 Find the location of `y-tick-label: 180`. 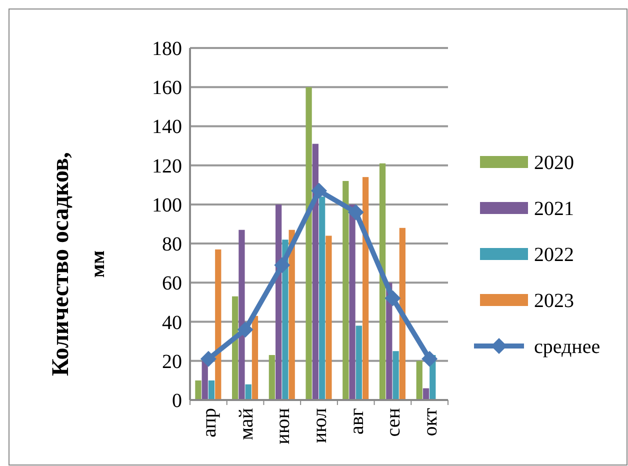

y-tick-label: 180 is located at coordinates (167, 49).